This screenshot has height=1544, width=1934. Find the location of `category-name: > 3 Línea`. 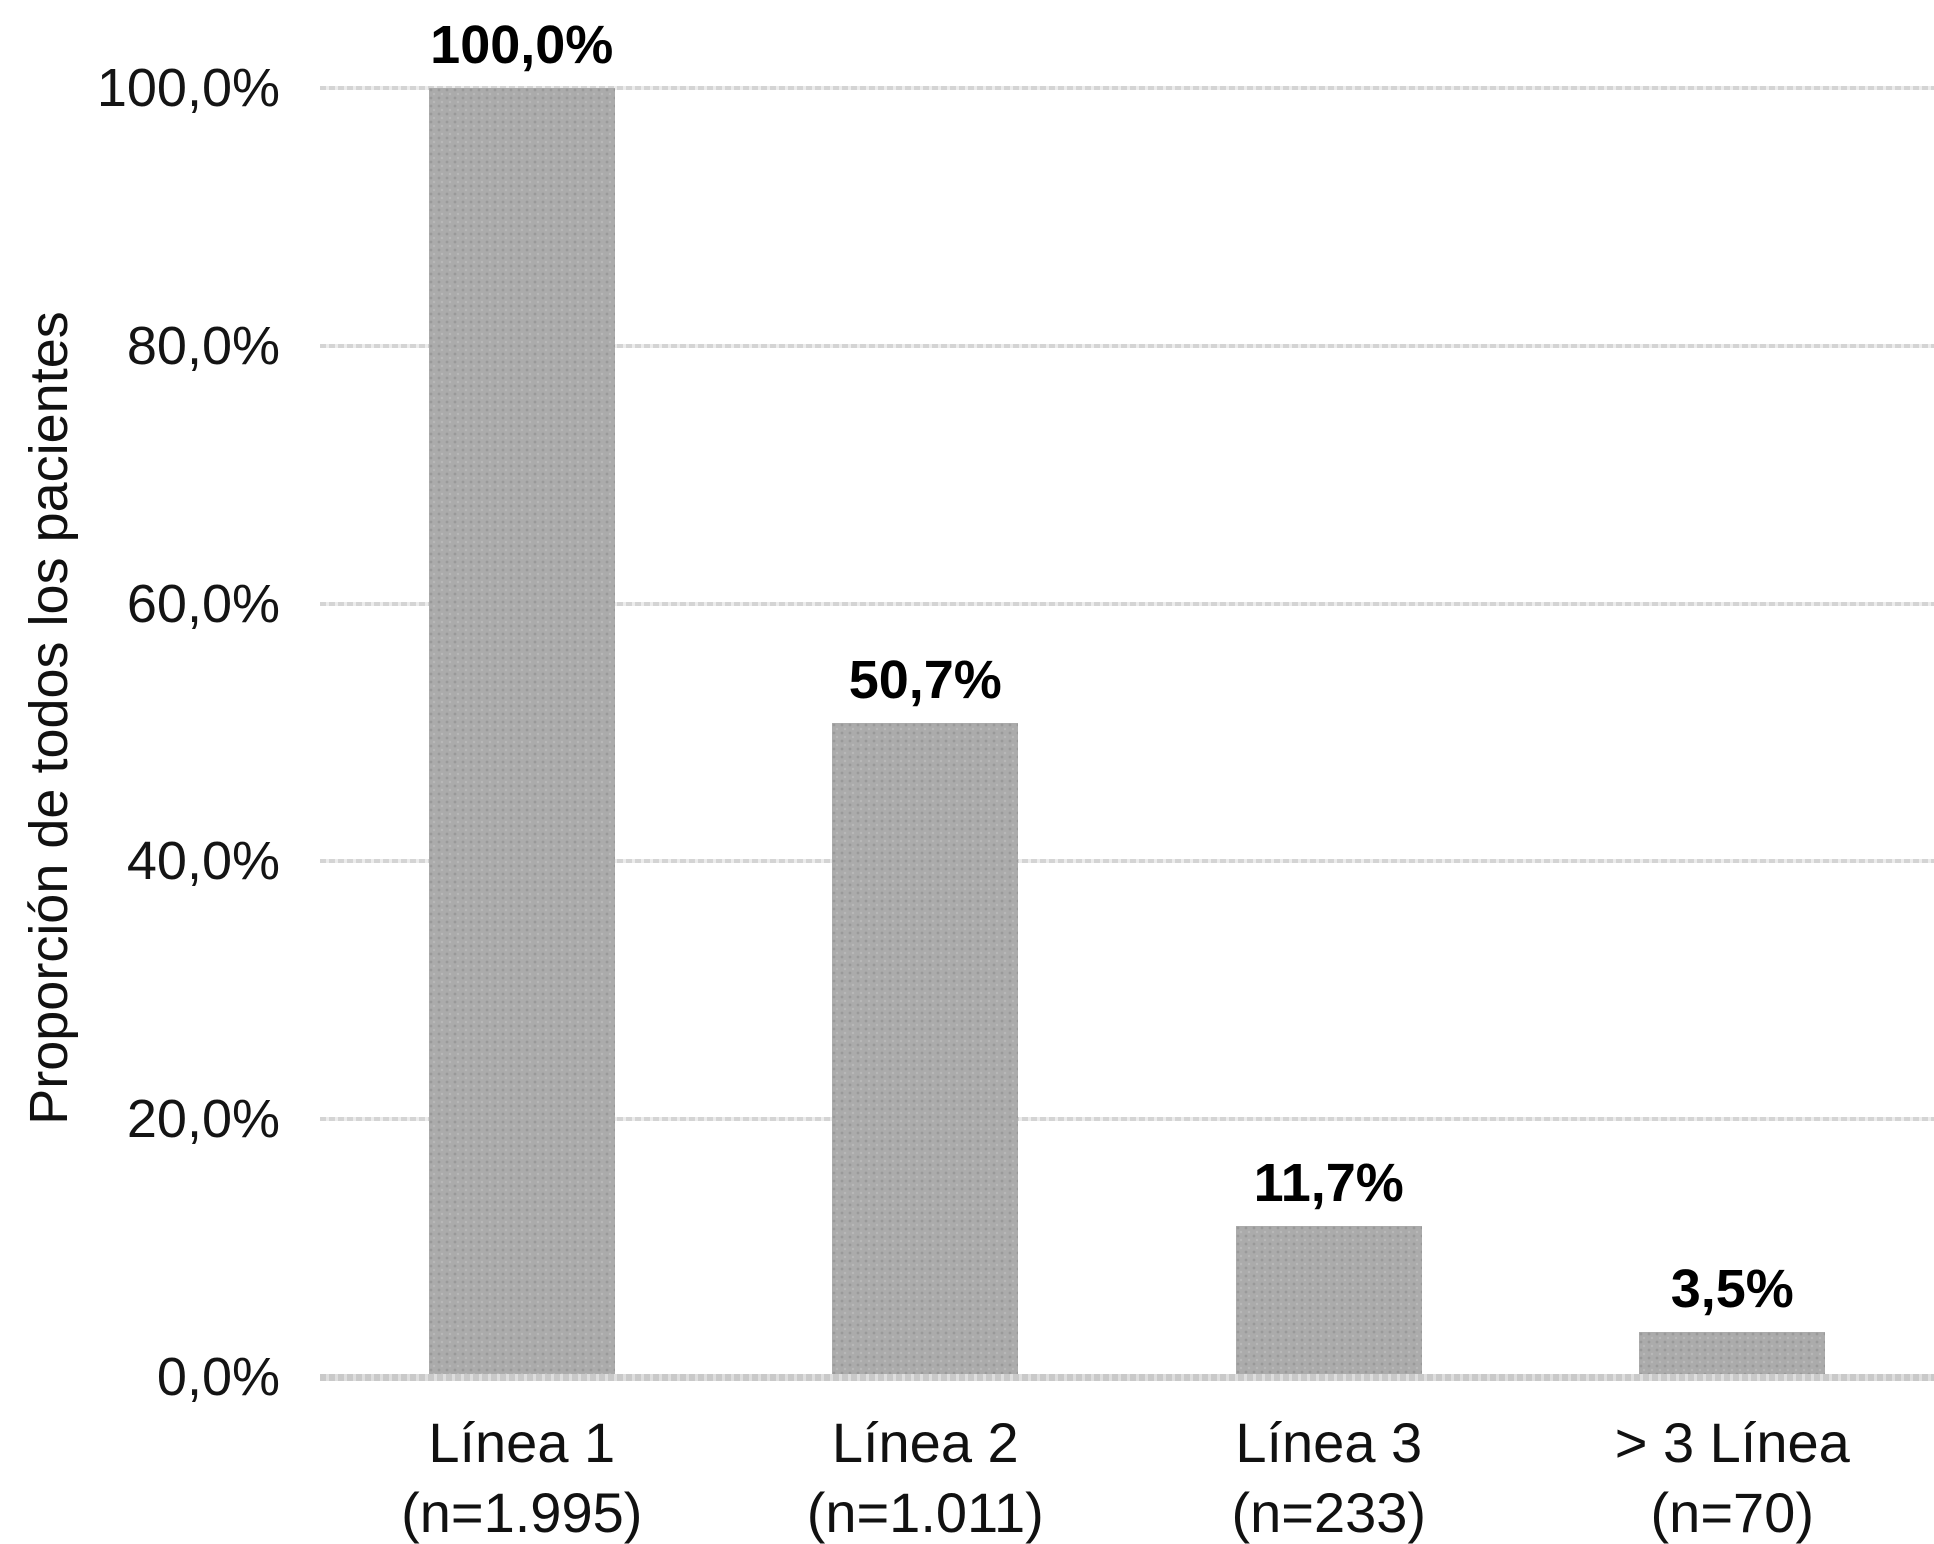

category-name: > 3 Línea is located at coordinates (1732, 1442).